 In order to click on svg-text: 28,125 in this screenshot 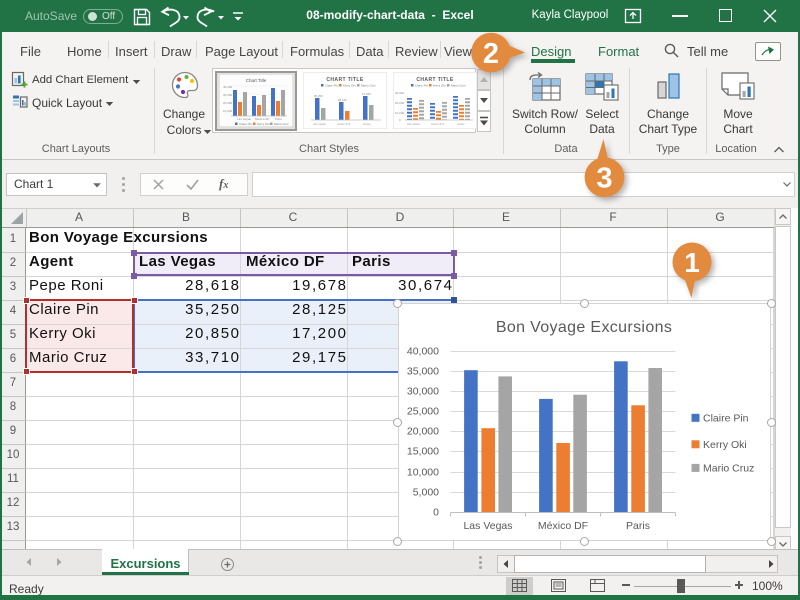, I will do `click(342, 100)`.